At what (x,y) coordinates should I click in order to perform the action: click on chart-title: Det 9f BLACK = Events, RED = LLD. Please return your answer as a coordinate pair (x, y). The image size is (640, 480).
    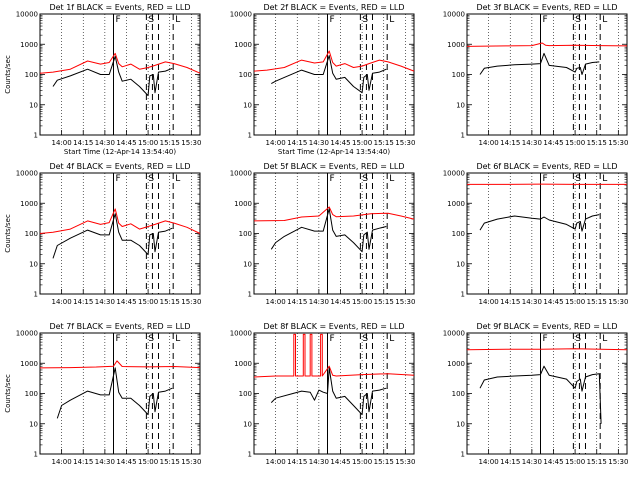
    Looking at the image, I should click on (546, 326).